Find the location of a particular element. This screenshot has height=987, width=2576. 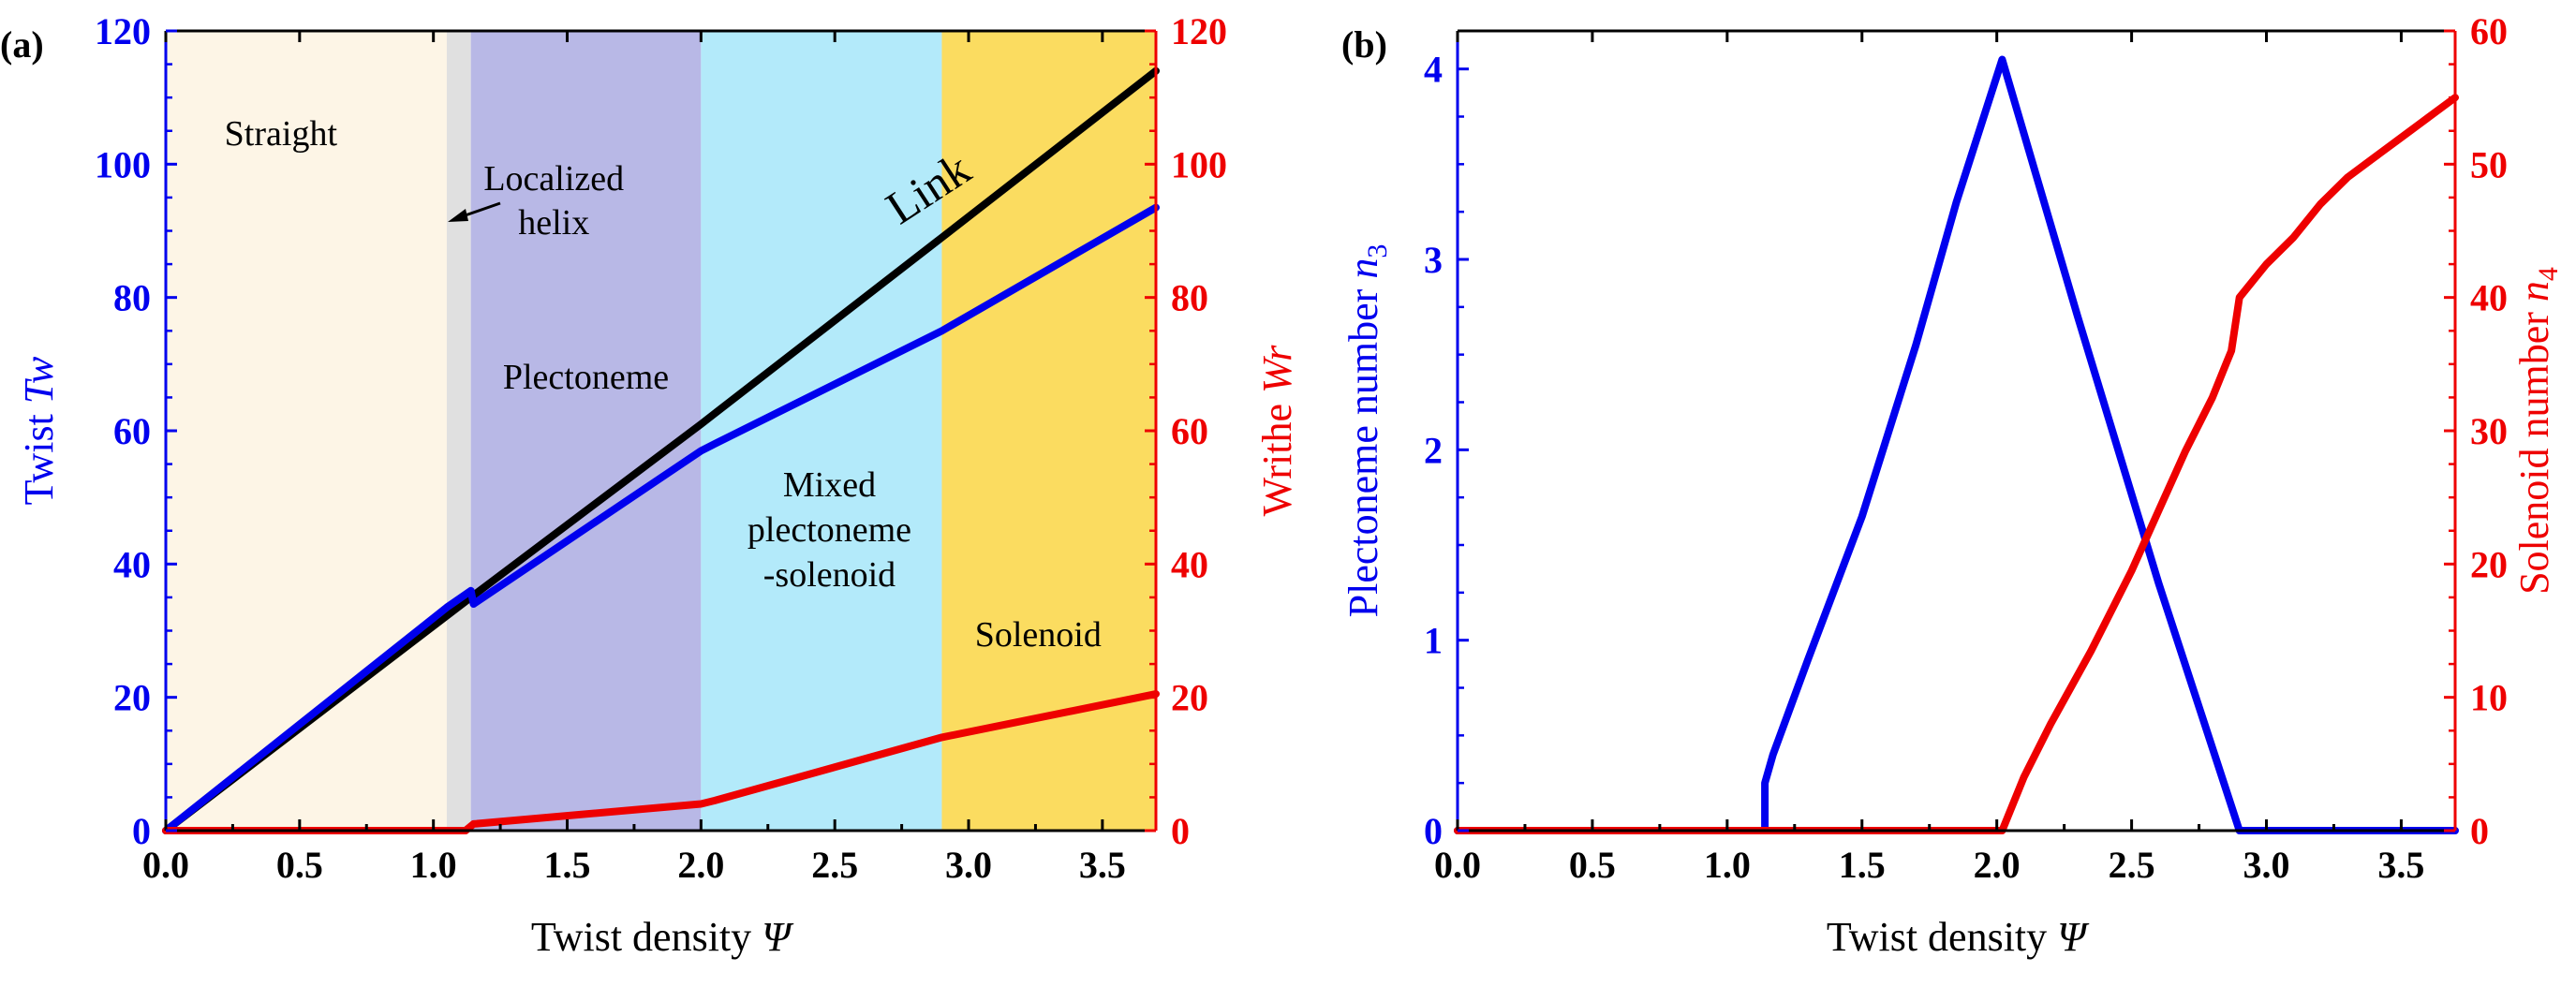

y-right-tick-label: 10 is located at coordinates (2489, 698).